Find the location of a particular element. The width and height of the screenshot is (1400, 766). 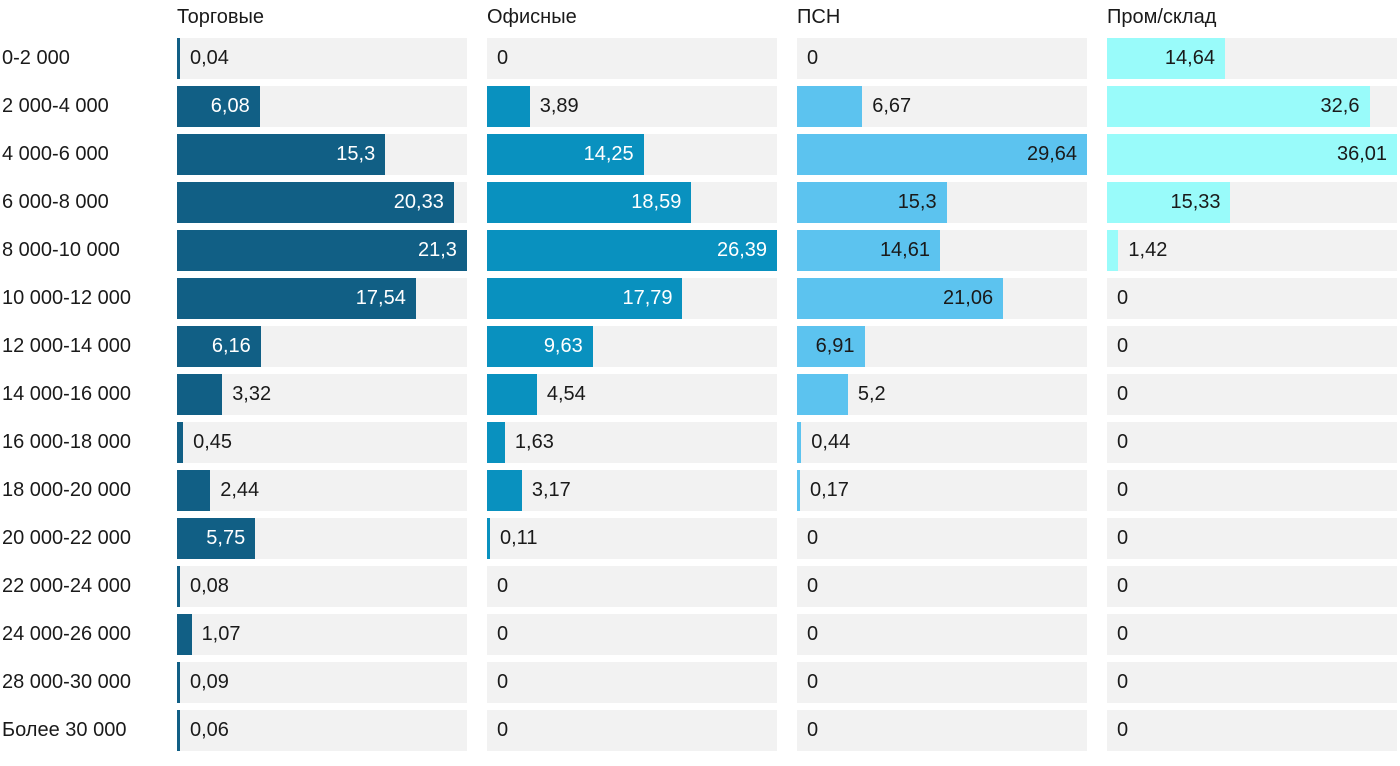

header-spacer is located at coordinates (79, 18).